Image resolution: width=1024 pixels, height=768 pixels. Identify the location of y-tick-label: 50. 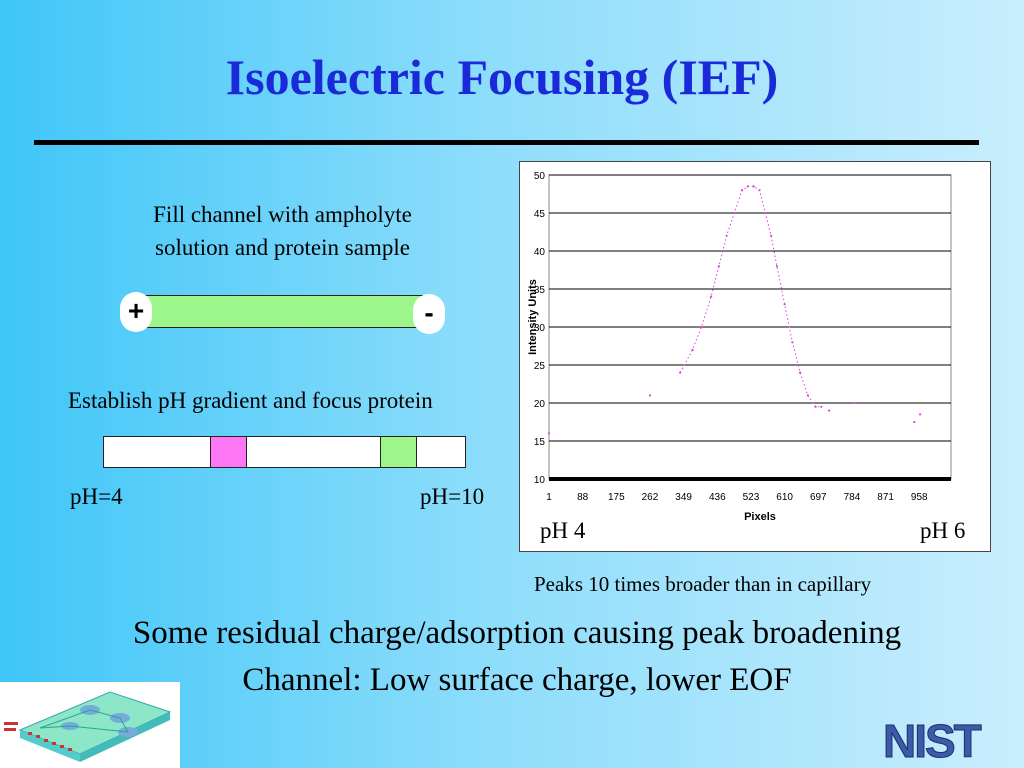
(540, 176).